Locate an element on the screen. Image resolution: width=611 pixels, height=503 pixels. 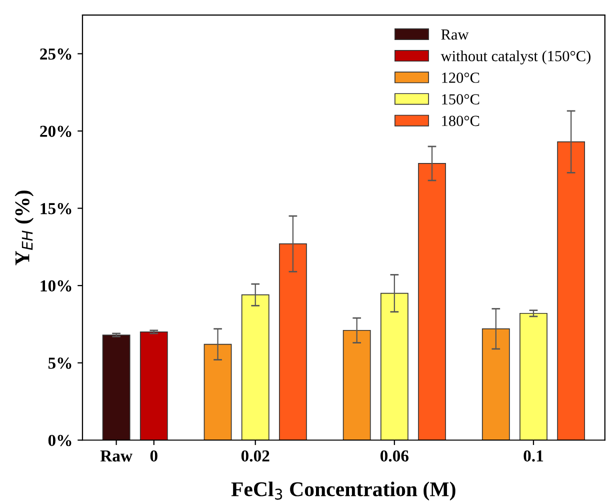
x-tick-label: 0.02 is located at coordinates (255, 456).